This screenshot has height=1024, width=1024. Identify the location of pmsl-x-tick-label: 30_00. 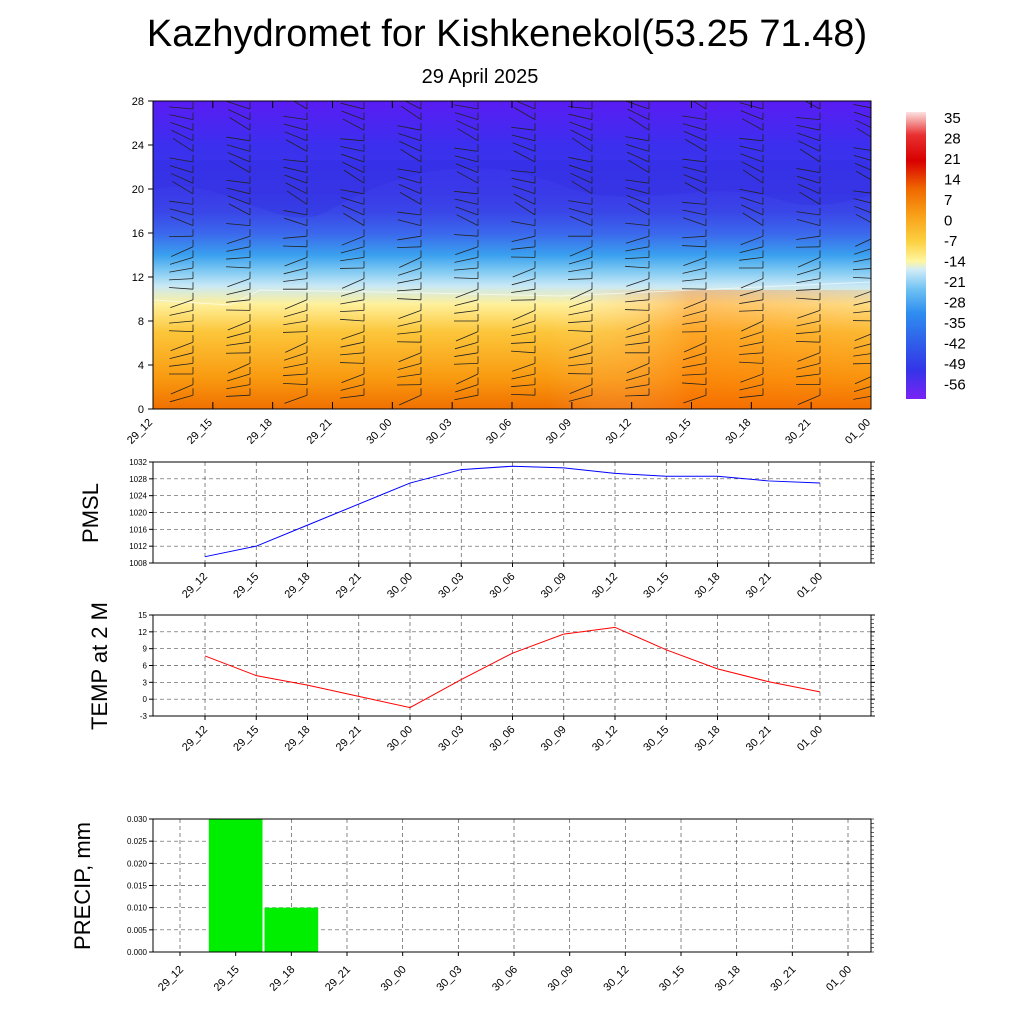
(400, 586).